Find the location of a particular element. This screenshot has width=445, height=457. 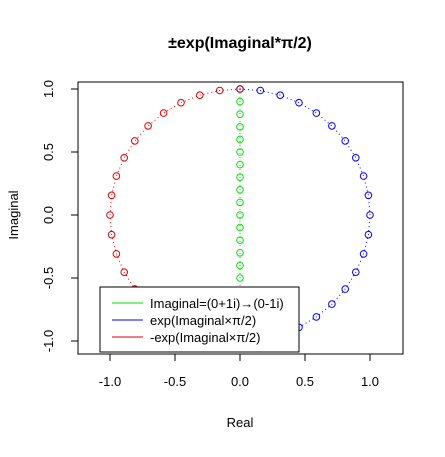

y-tick-label: -1.0 is located at coordinates (48, 341).